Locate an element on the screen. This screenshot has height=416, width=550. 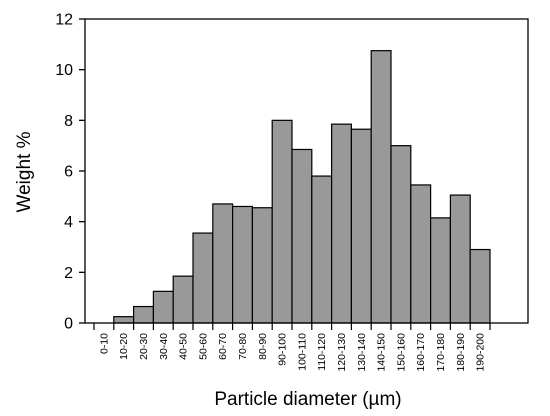
y-tick-label: 12 is located at coordinates (64, 20).